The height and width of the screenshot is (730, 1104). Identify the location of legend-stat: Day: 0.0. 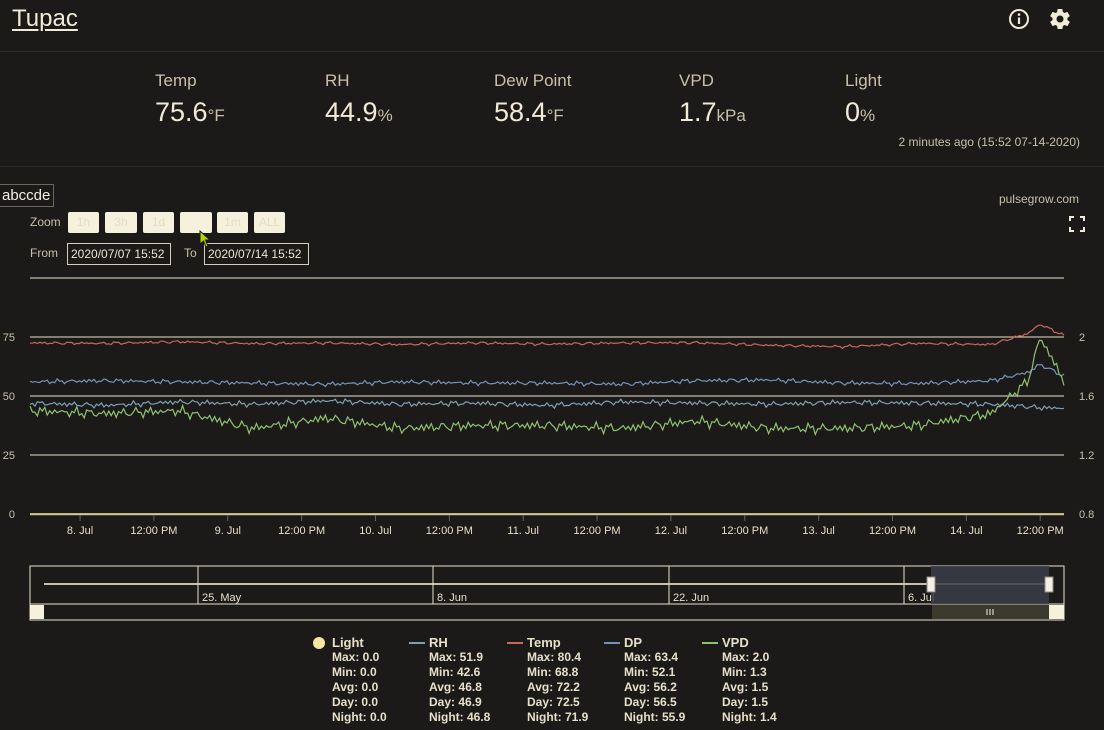
(355, 702).